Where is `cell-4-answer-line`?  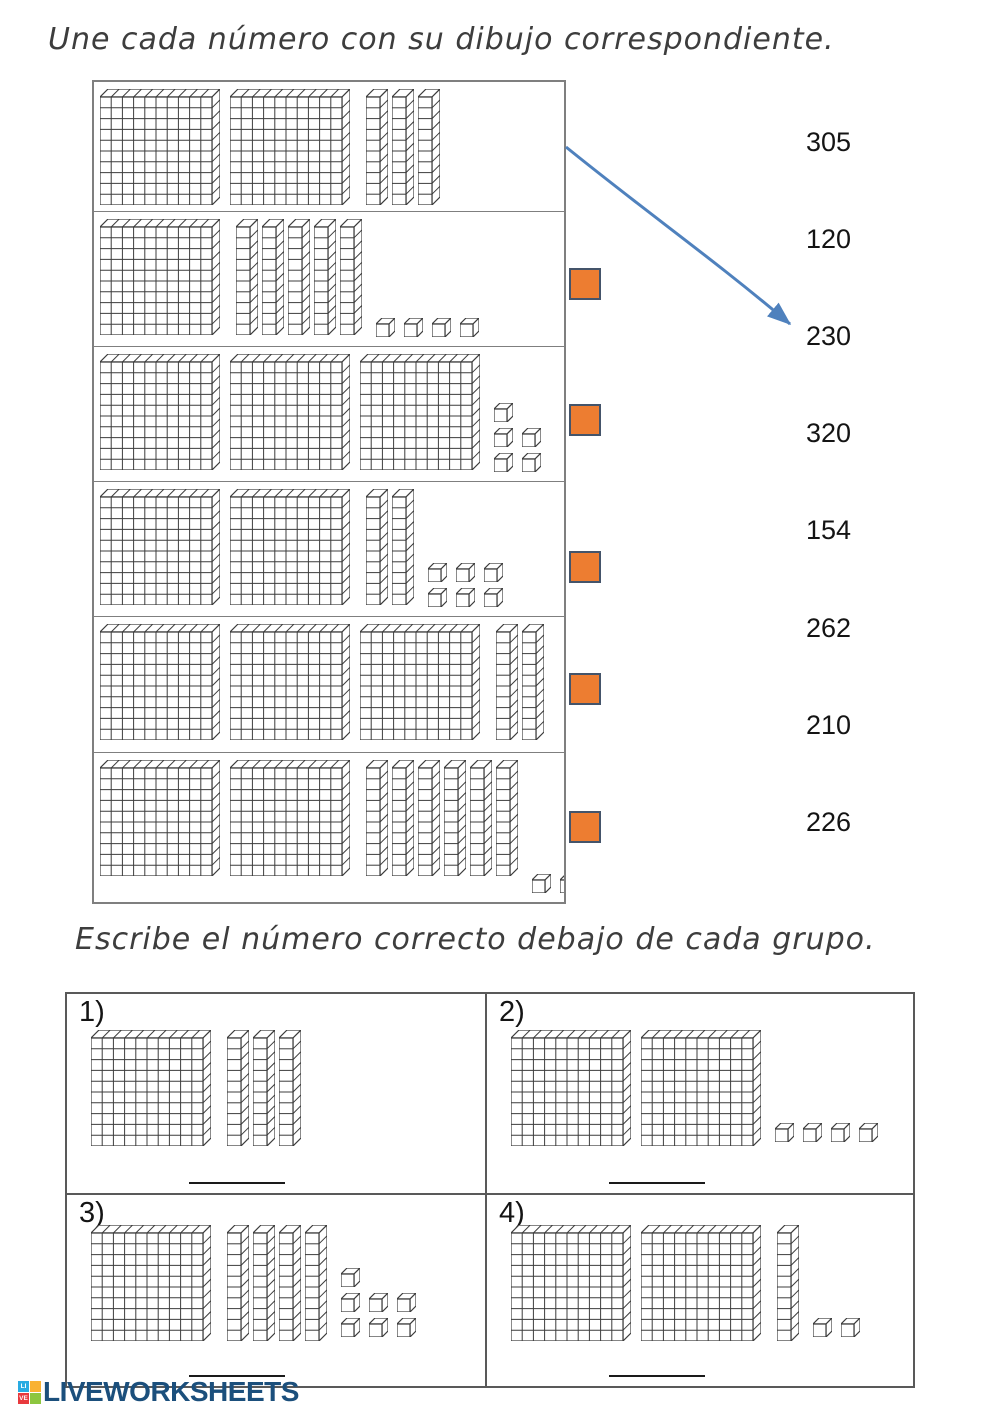 cell-4-answer-line is located at coordinates (657, 1376).